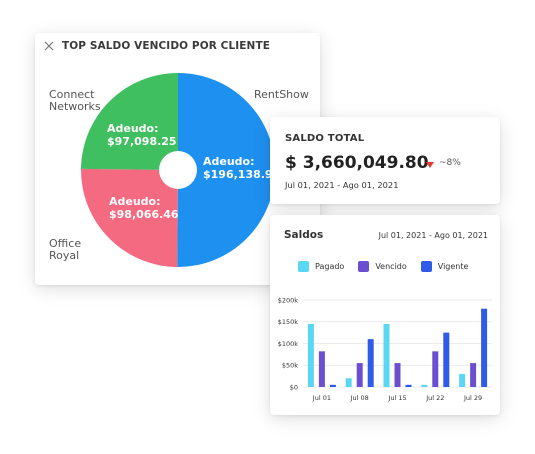 The width and height of the screenshot is (535, 454). I want to click on legend-item-vigente: Vigente, so click(444, 266).